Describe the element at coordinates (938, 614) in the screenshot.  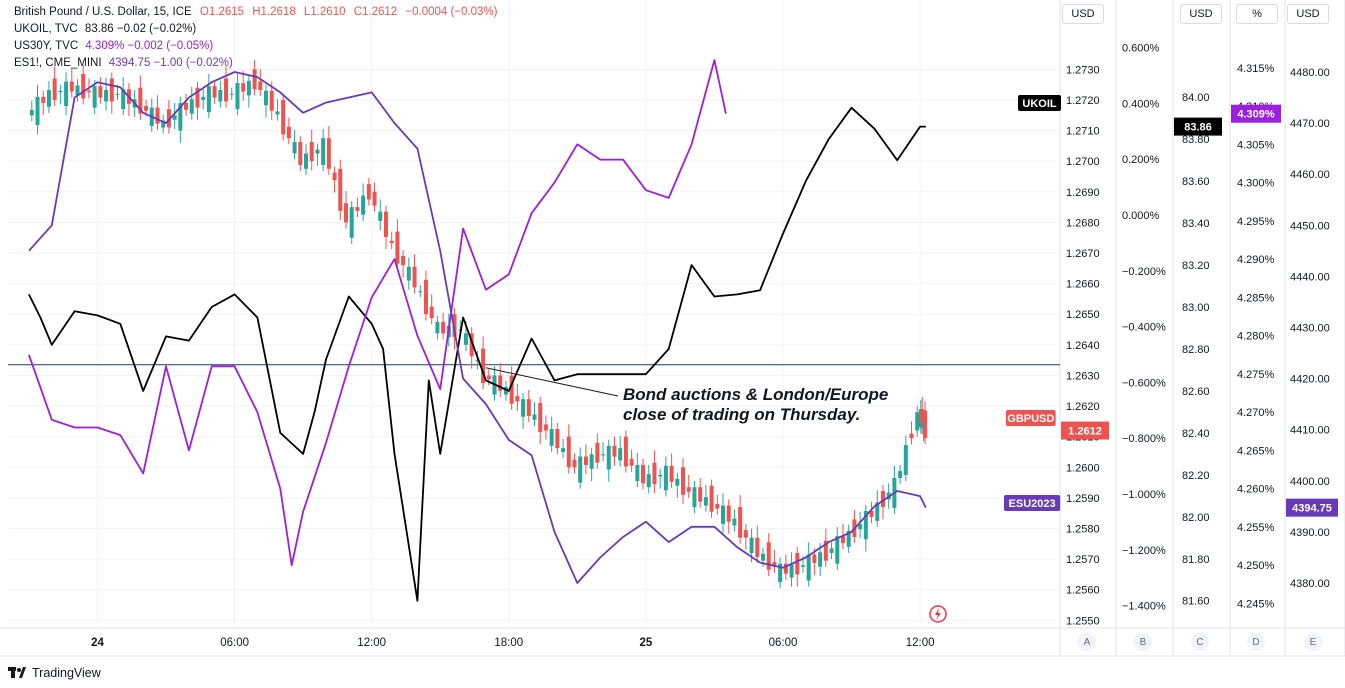
I see `lightning-icon` at that location.